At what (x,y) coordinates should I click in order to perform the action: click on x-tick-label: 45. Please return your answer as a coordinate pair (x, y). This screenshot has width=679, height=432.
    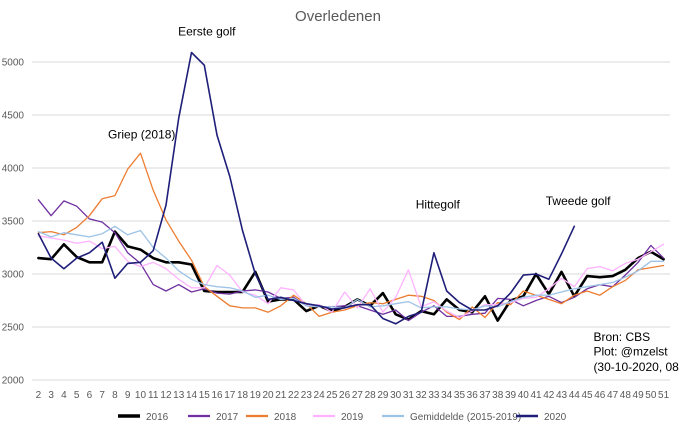
    Looking at the image, I should click on (587, 395).